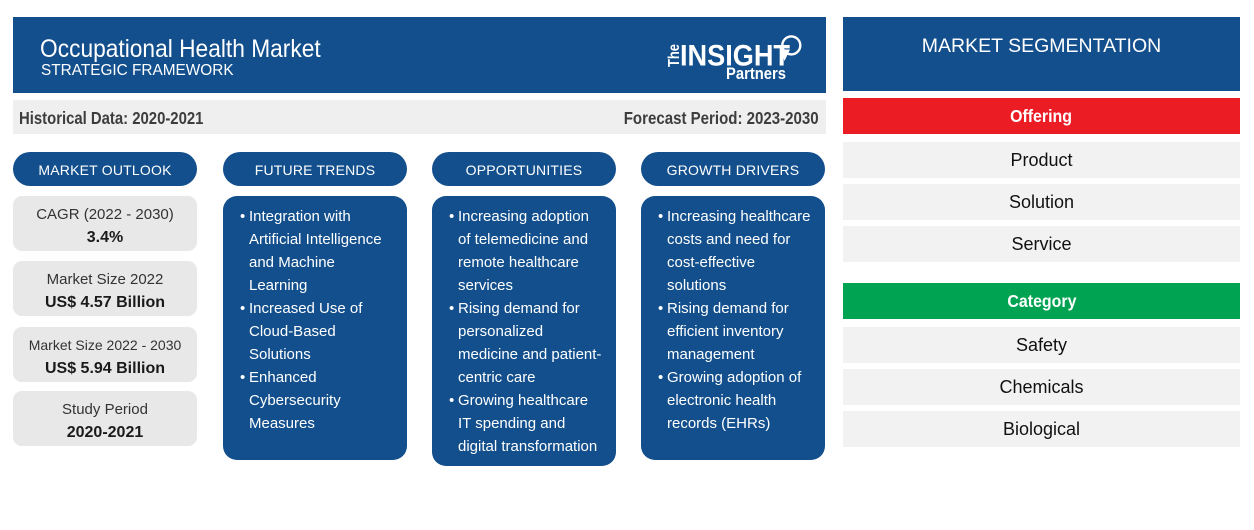 This screenshot has width=1254, height=530. Describe the element at coordinates (735, 56) in the screenshot. I see `svg-text: INSIGHT` at that location.